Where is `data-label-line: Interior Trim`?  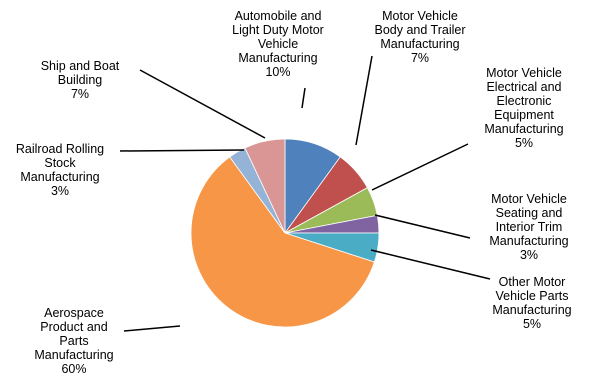 data-label-line: Interior Trim is located at coordinates (529, 227).